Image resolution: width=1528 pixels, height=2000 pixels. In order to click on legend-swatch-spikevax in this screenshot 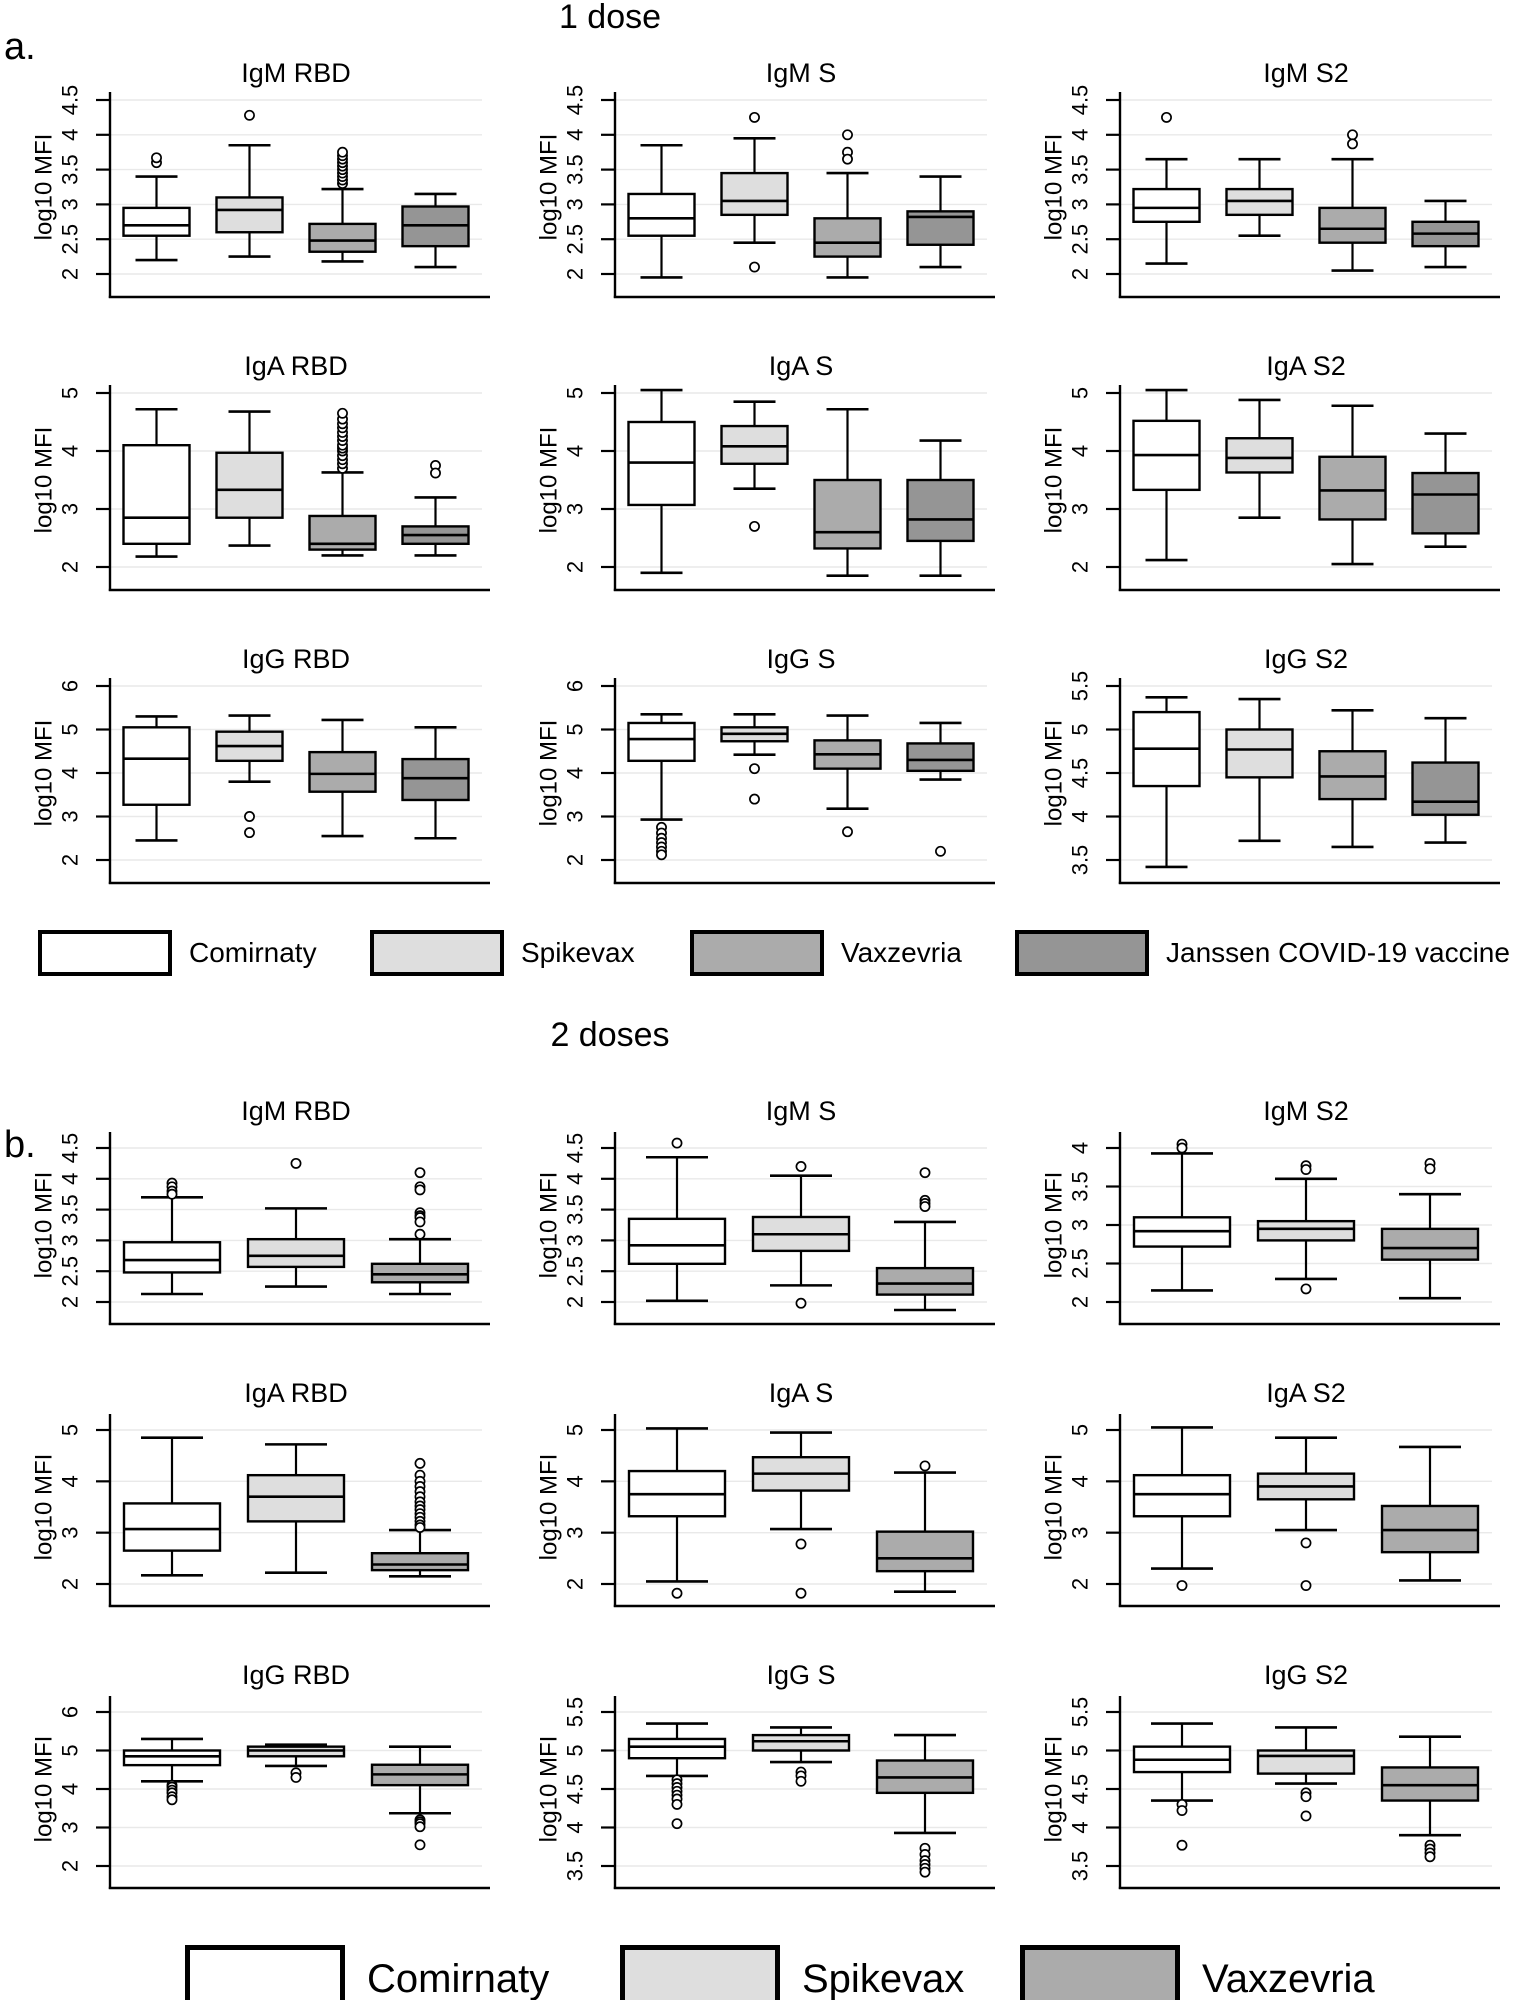, I will do `click(437, 953)`.